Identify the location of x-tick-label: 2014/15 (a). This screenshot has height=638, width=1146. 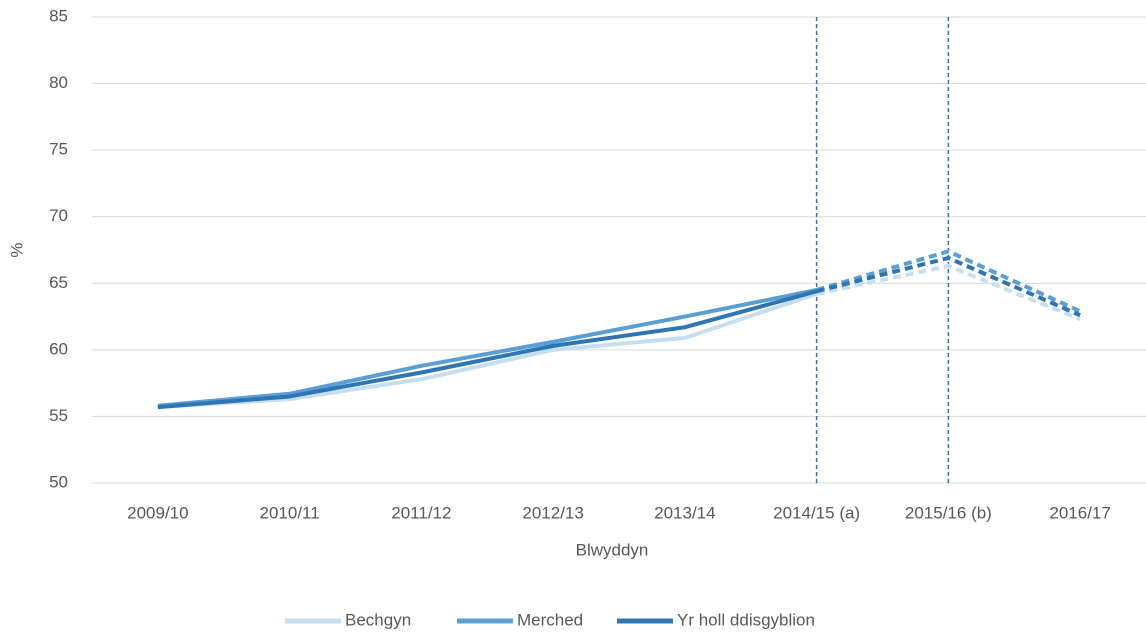
(816, 512).